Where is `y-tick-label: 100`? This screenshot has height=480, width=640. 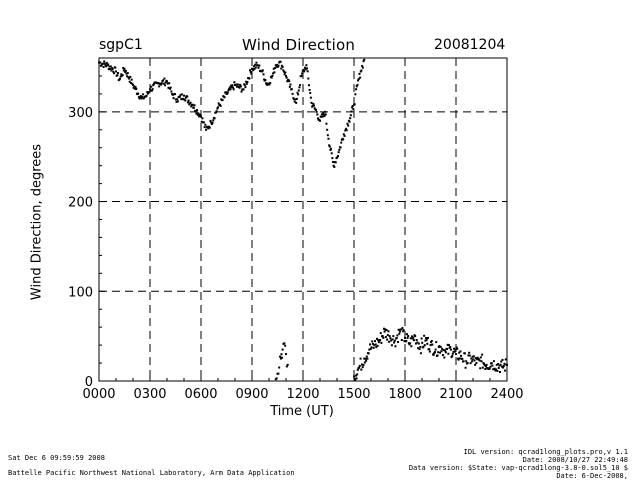 y-tick-label: 100 is located at coordinates (80, 292).